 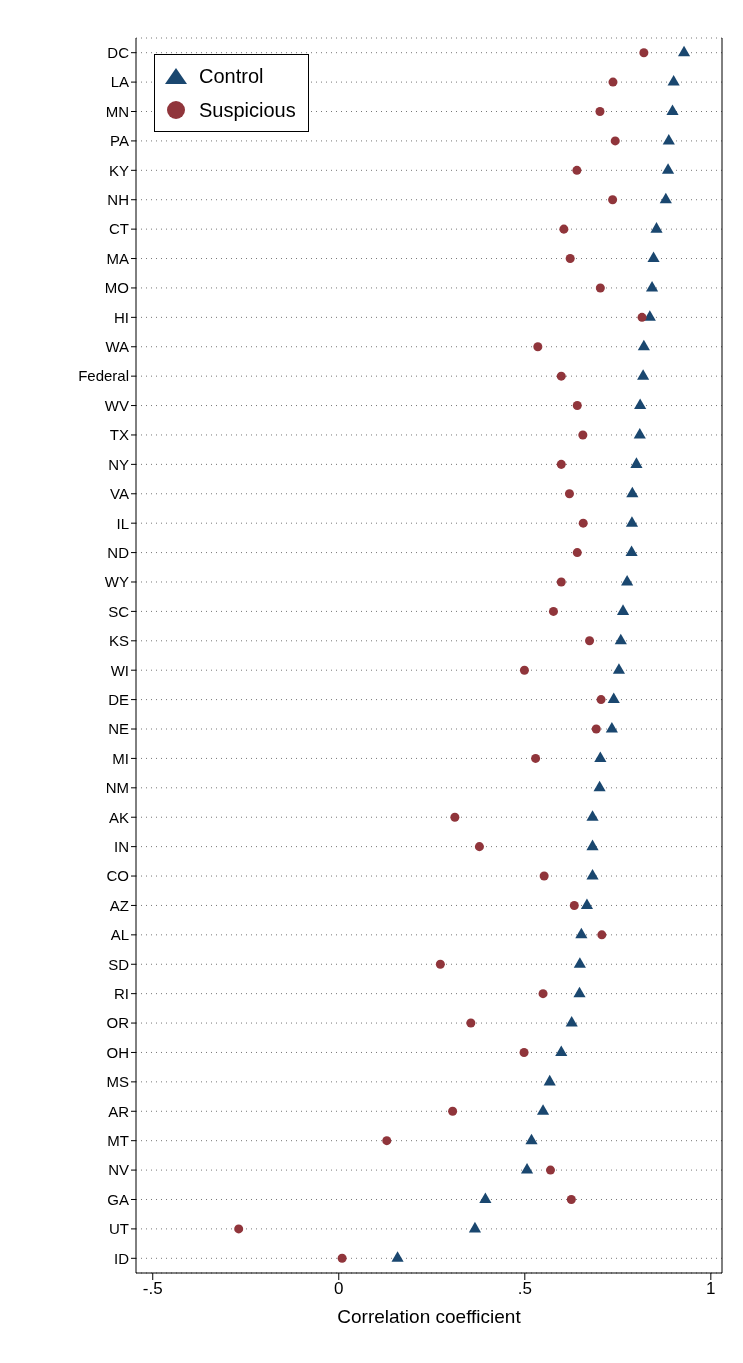 What do you see at coordinates (117, 347) in the screenshot?
I see `y-tick-label: WA` at bounding box center [117, 347].